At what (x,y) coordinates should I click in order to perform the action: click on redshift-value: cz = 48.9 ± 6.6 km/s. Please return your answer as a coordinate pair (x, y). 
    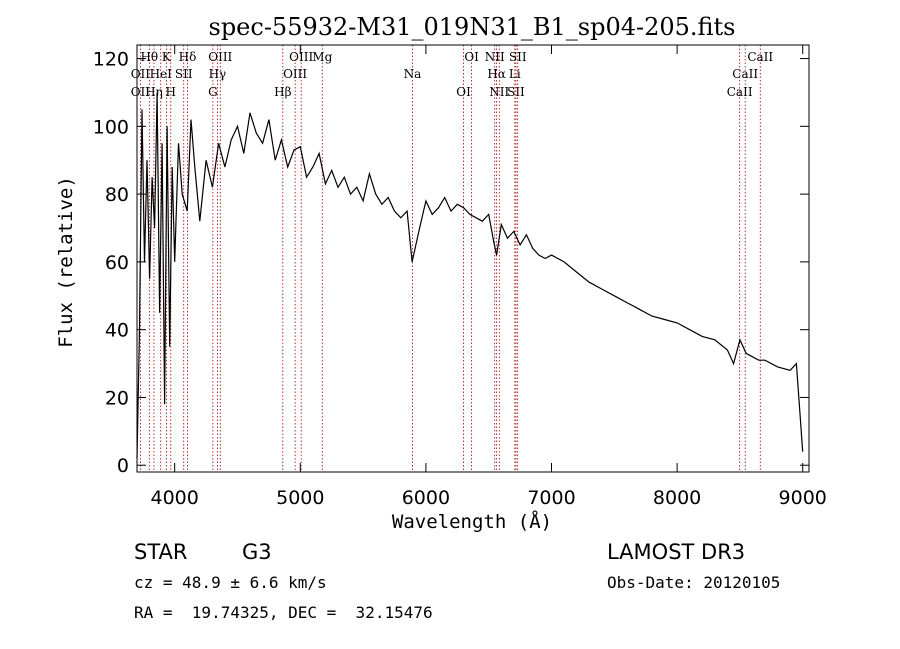
    Looking at the image, I should click on (230, 582).